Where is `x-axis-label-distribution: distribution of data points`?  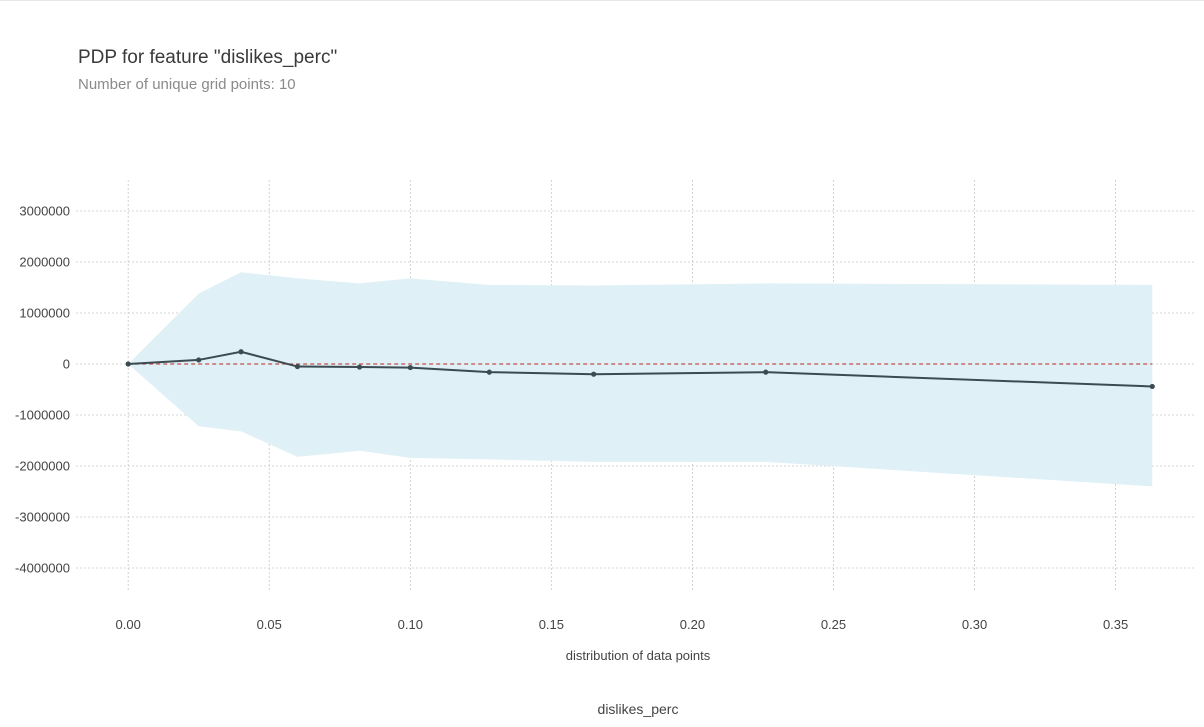
x-axis-label-distribution: distribution of data points is located at coordinates (638, 655).